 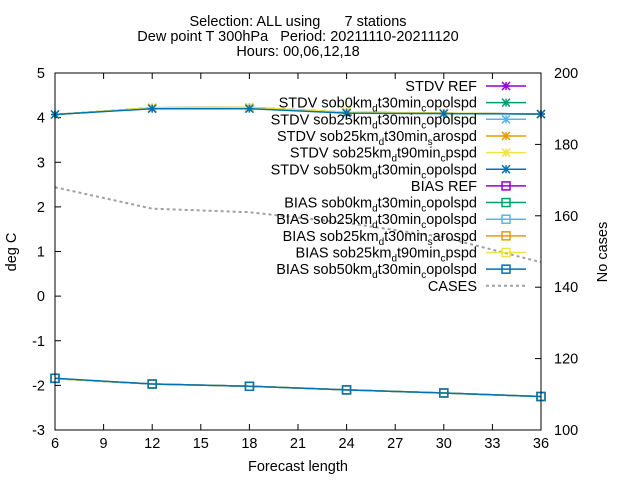 I want to click on legend-label: BIAS sob25kmdt90mincpspd, so click(x=386, y=255).